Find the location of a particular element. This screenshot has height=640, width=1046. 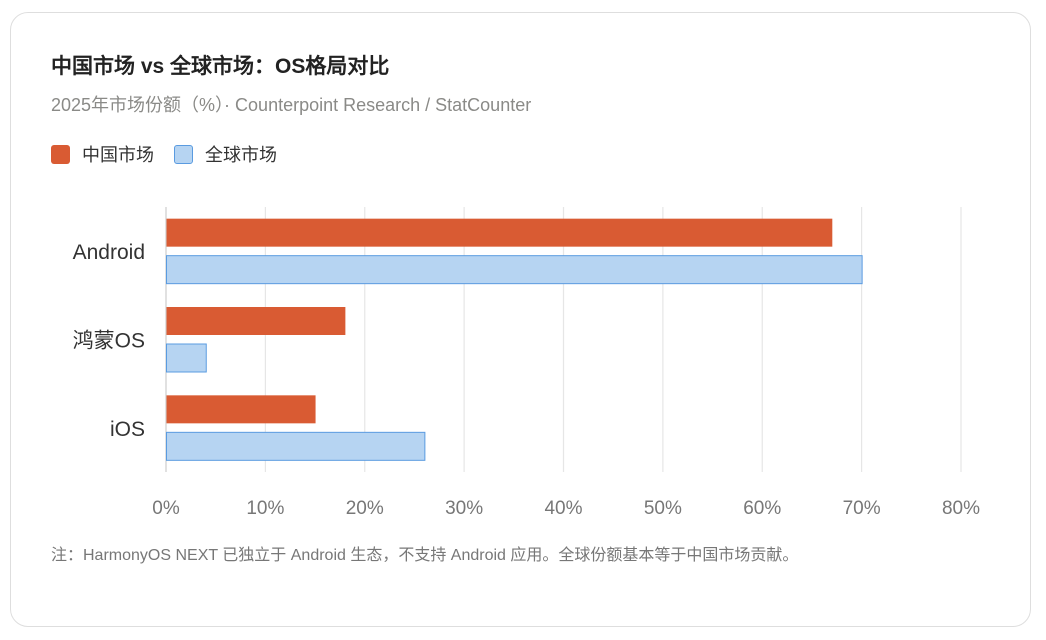

x-tick-label: 50% is located at coordinates (663, 508).